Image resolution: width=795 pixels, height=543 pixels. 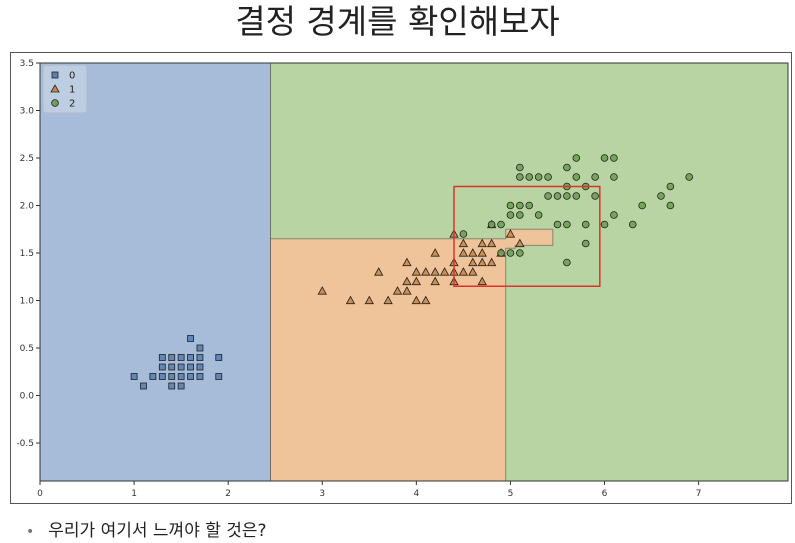 I want to click on highlight-box, so click(x=527, y=236).